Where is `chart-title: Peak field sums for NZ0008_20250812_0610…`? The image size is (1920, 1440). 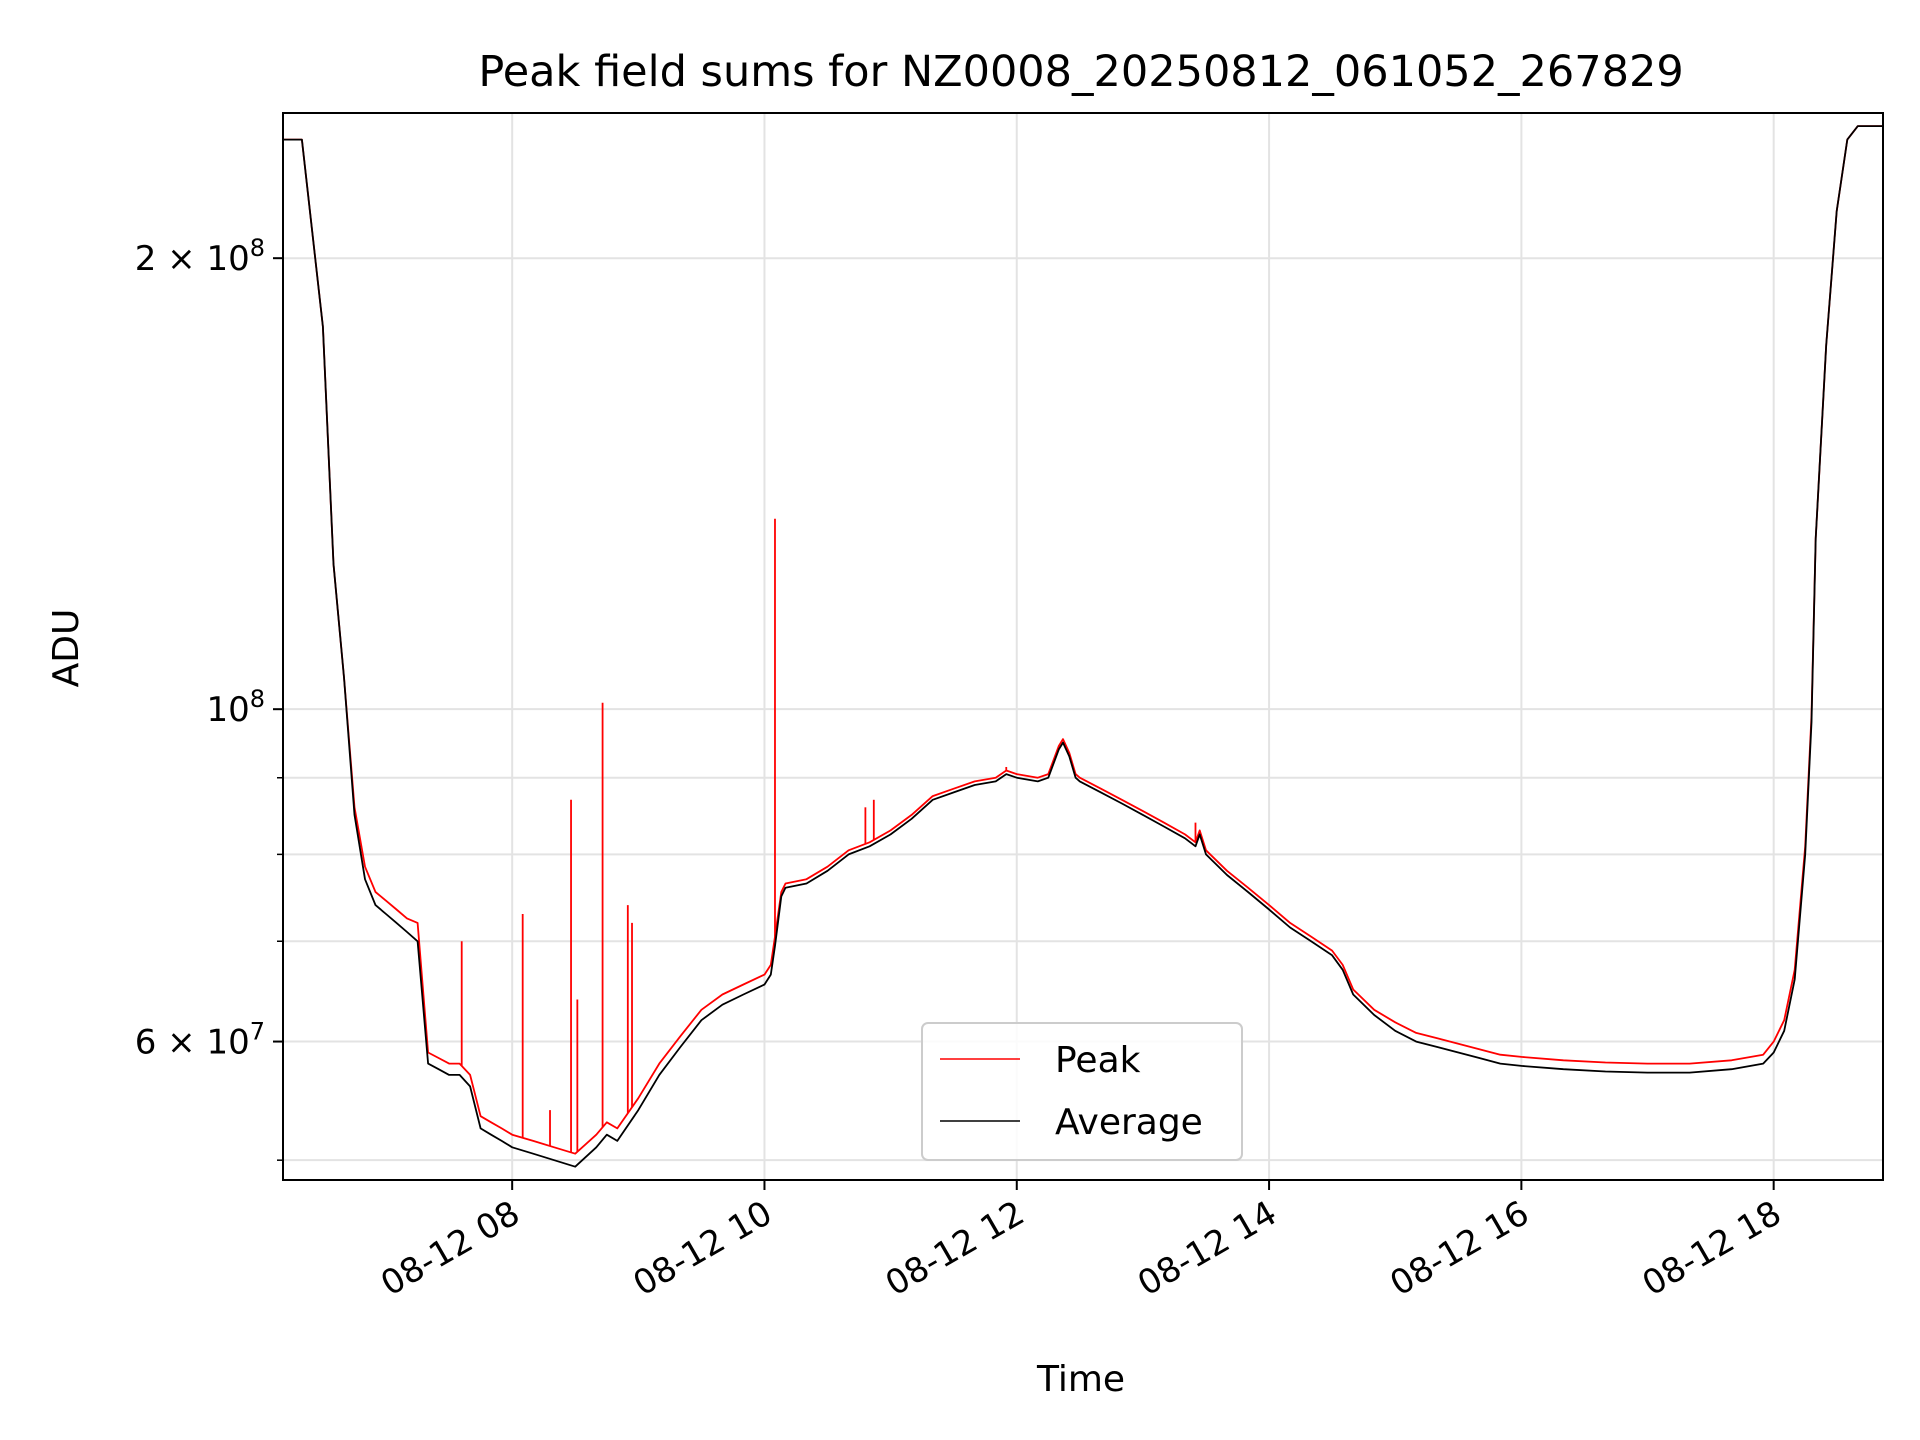
chart-title: Peak field sums for NZ0008_20250812_0610… is located at coordinates (1080, 72).